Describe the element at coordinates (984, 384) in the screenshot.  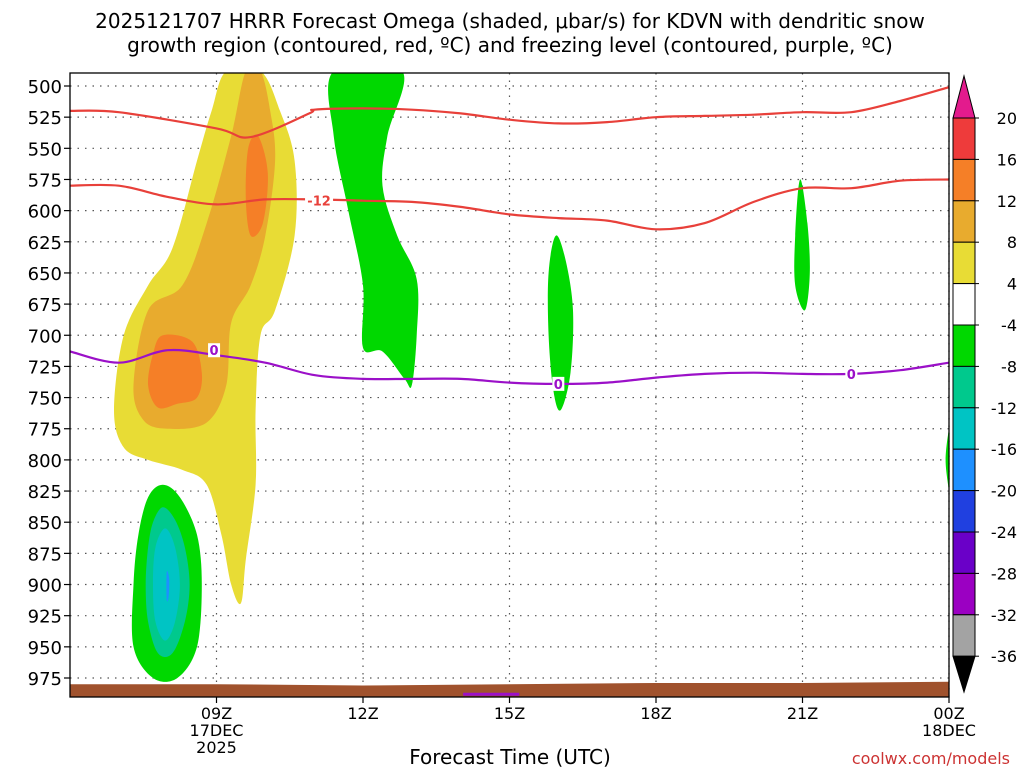
I see `colorbar: 20 16 12 8 4 -4 -8 -12 -16 -20 -24 -28 -32 -36` at that location.